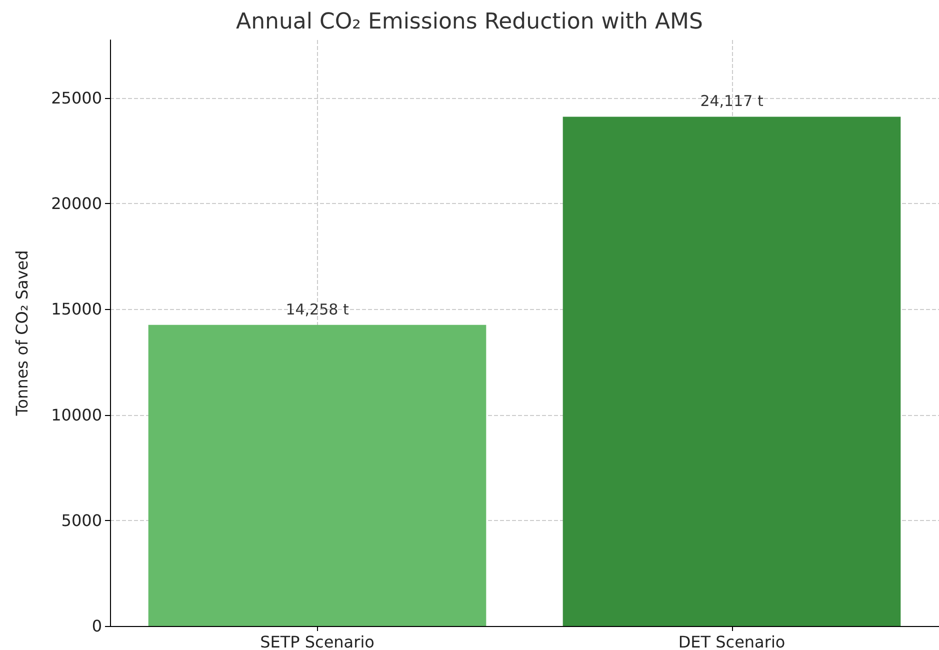  What do you see at coordinates (76, 204) in the screenshot?
I see `y-tick-label: 20000` at bounding box center [76, 204].